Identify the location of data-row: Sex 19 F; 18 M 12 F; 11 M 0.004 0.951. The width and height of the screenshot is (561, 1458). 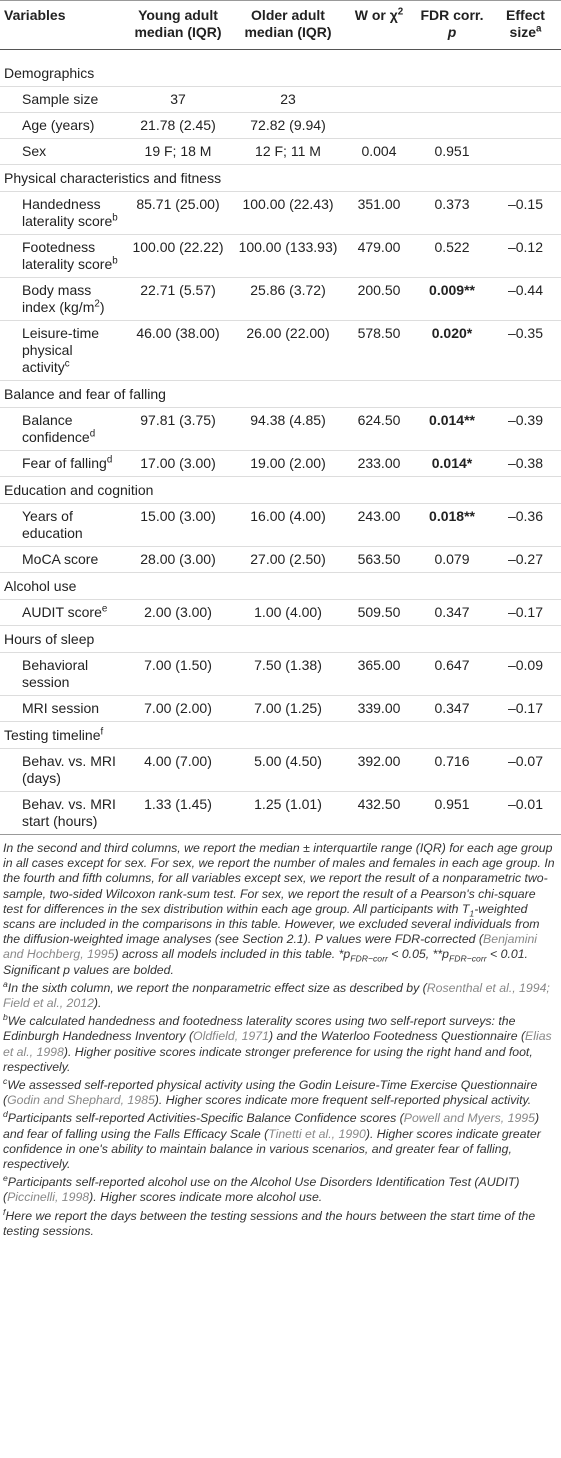
(280, 151).